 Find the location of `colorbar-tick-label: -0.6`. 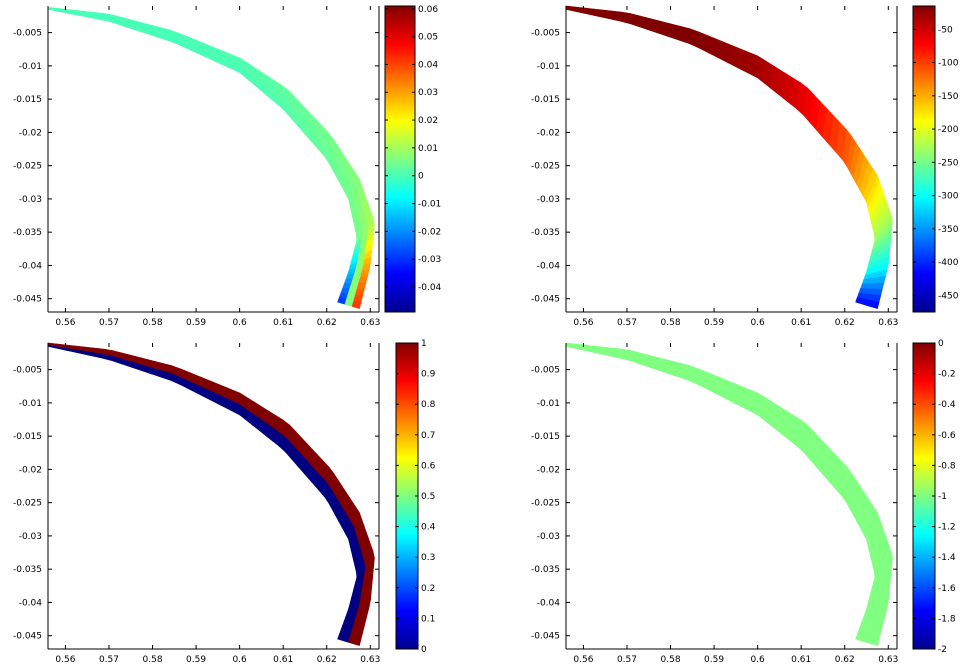

colorbar-tick-label: -0.6 is located at coordinates (947, 436).